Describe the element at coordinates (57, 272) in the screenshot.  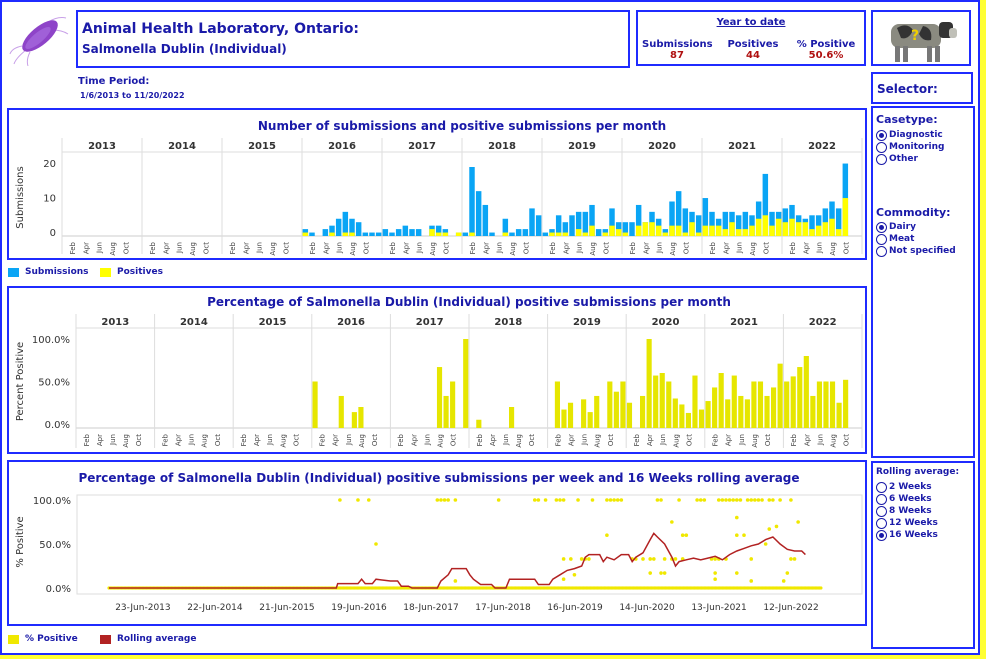
I see `legend-label: Submissions` at that location.